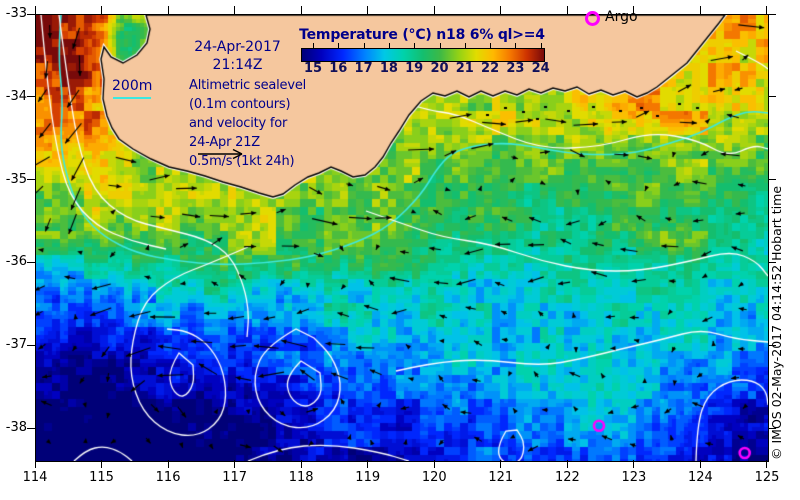 Image resolution: width=800 pixels, height=500 pixels. I want to click on colorbar-tick-label: 22, so click(490, 68).